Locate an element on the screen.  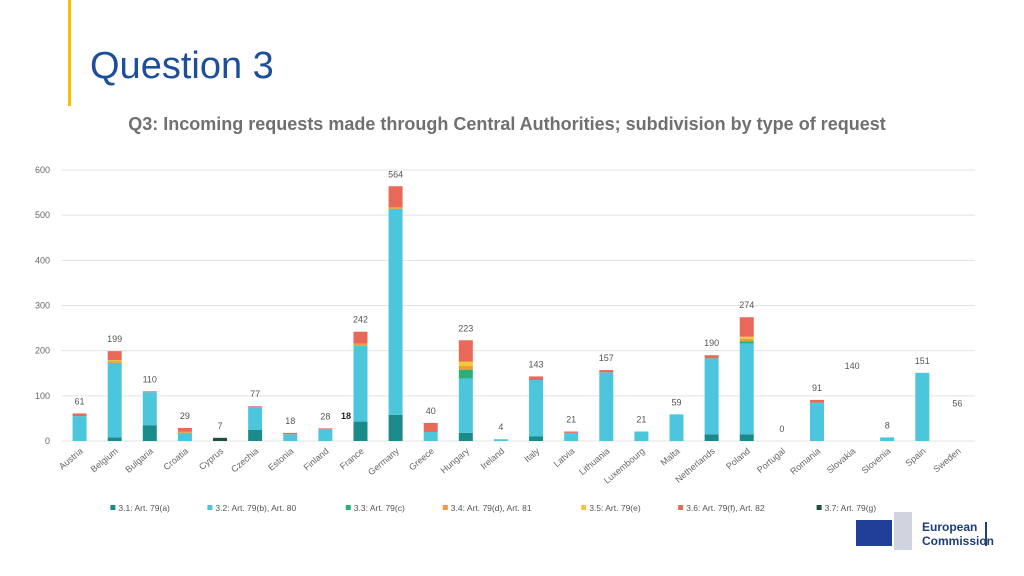
x-tick-label: Estonia is located at coordinates (280, 459).